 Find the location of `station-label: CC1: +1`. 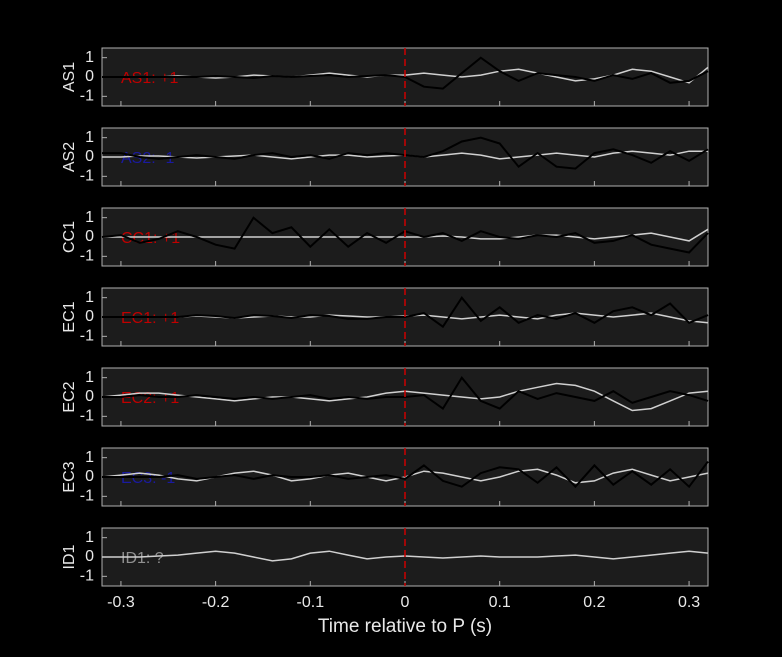

station-label: CC1: +1 is located at coordinates (150, 238).